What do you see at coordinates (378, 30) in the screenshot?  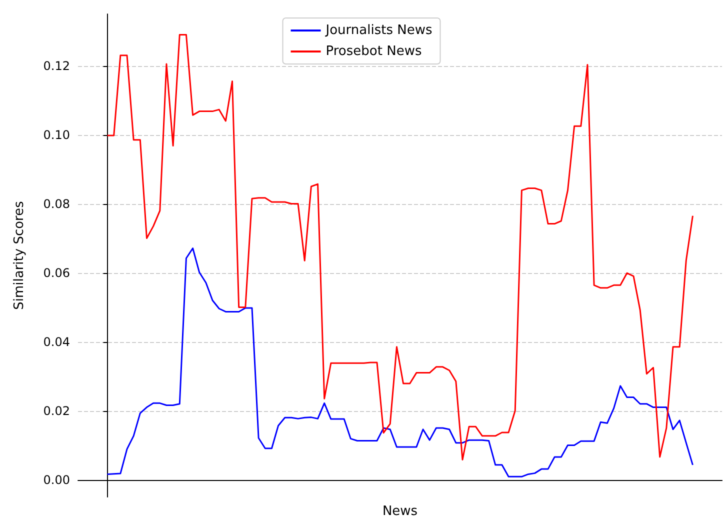 I see `legend-label: Journalists News` at bounding box center [378, 30].